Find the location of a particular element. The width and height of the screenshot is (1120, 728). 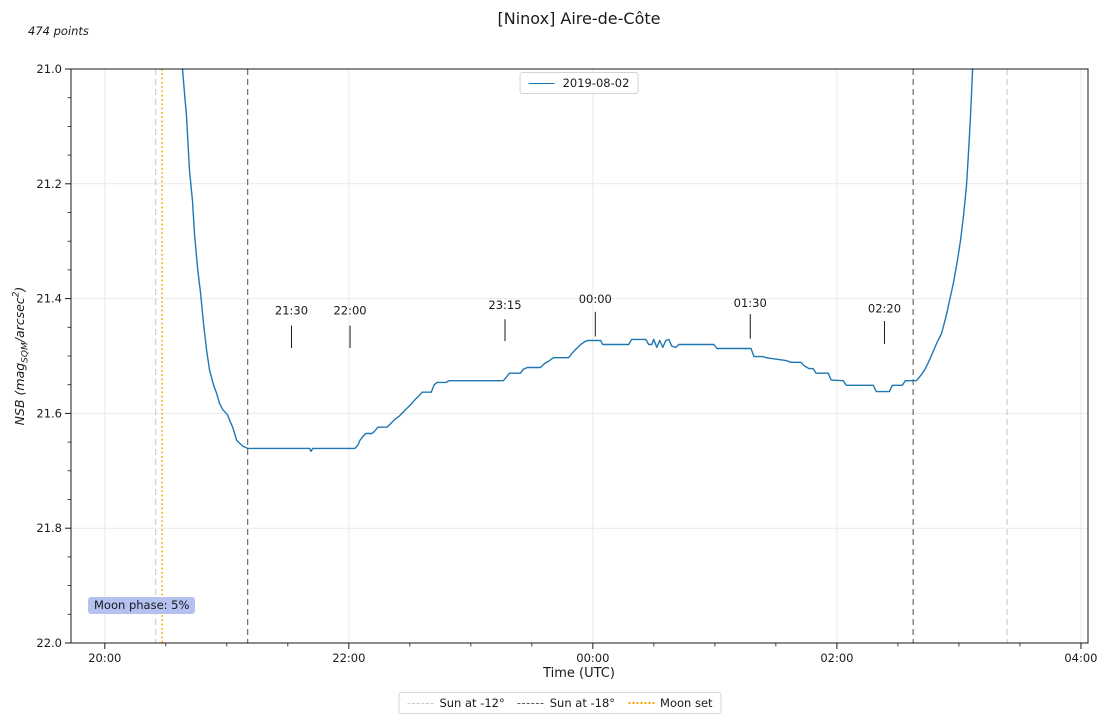

time-annotation-label: 22:00 is located at coordinates (349, 311).